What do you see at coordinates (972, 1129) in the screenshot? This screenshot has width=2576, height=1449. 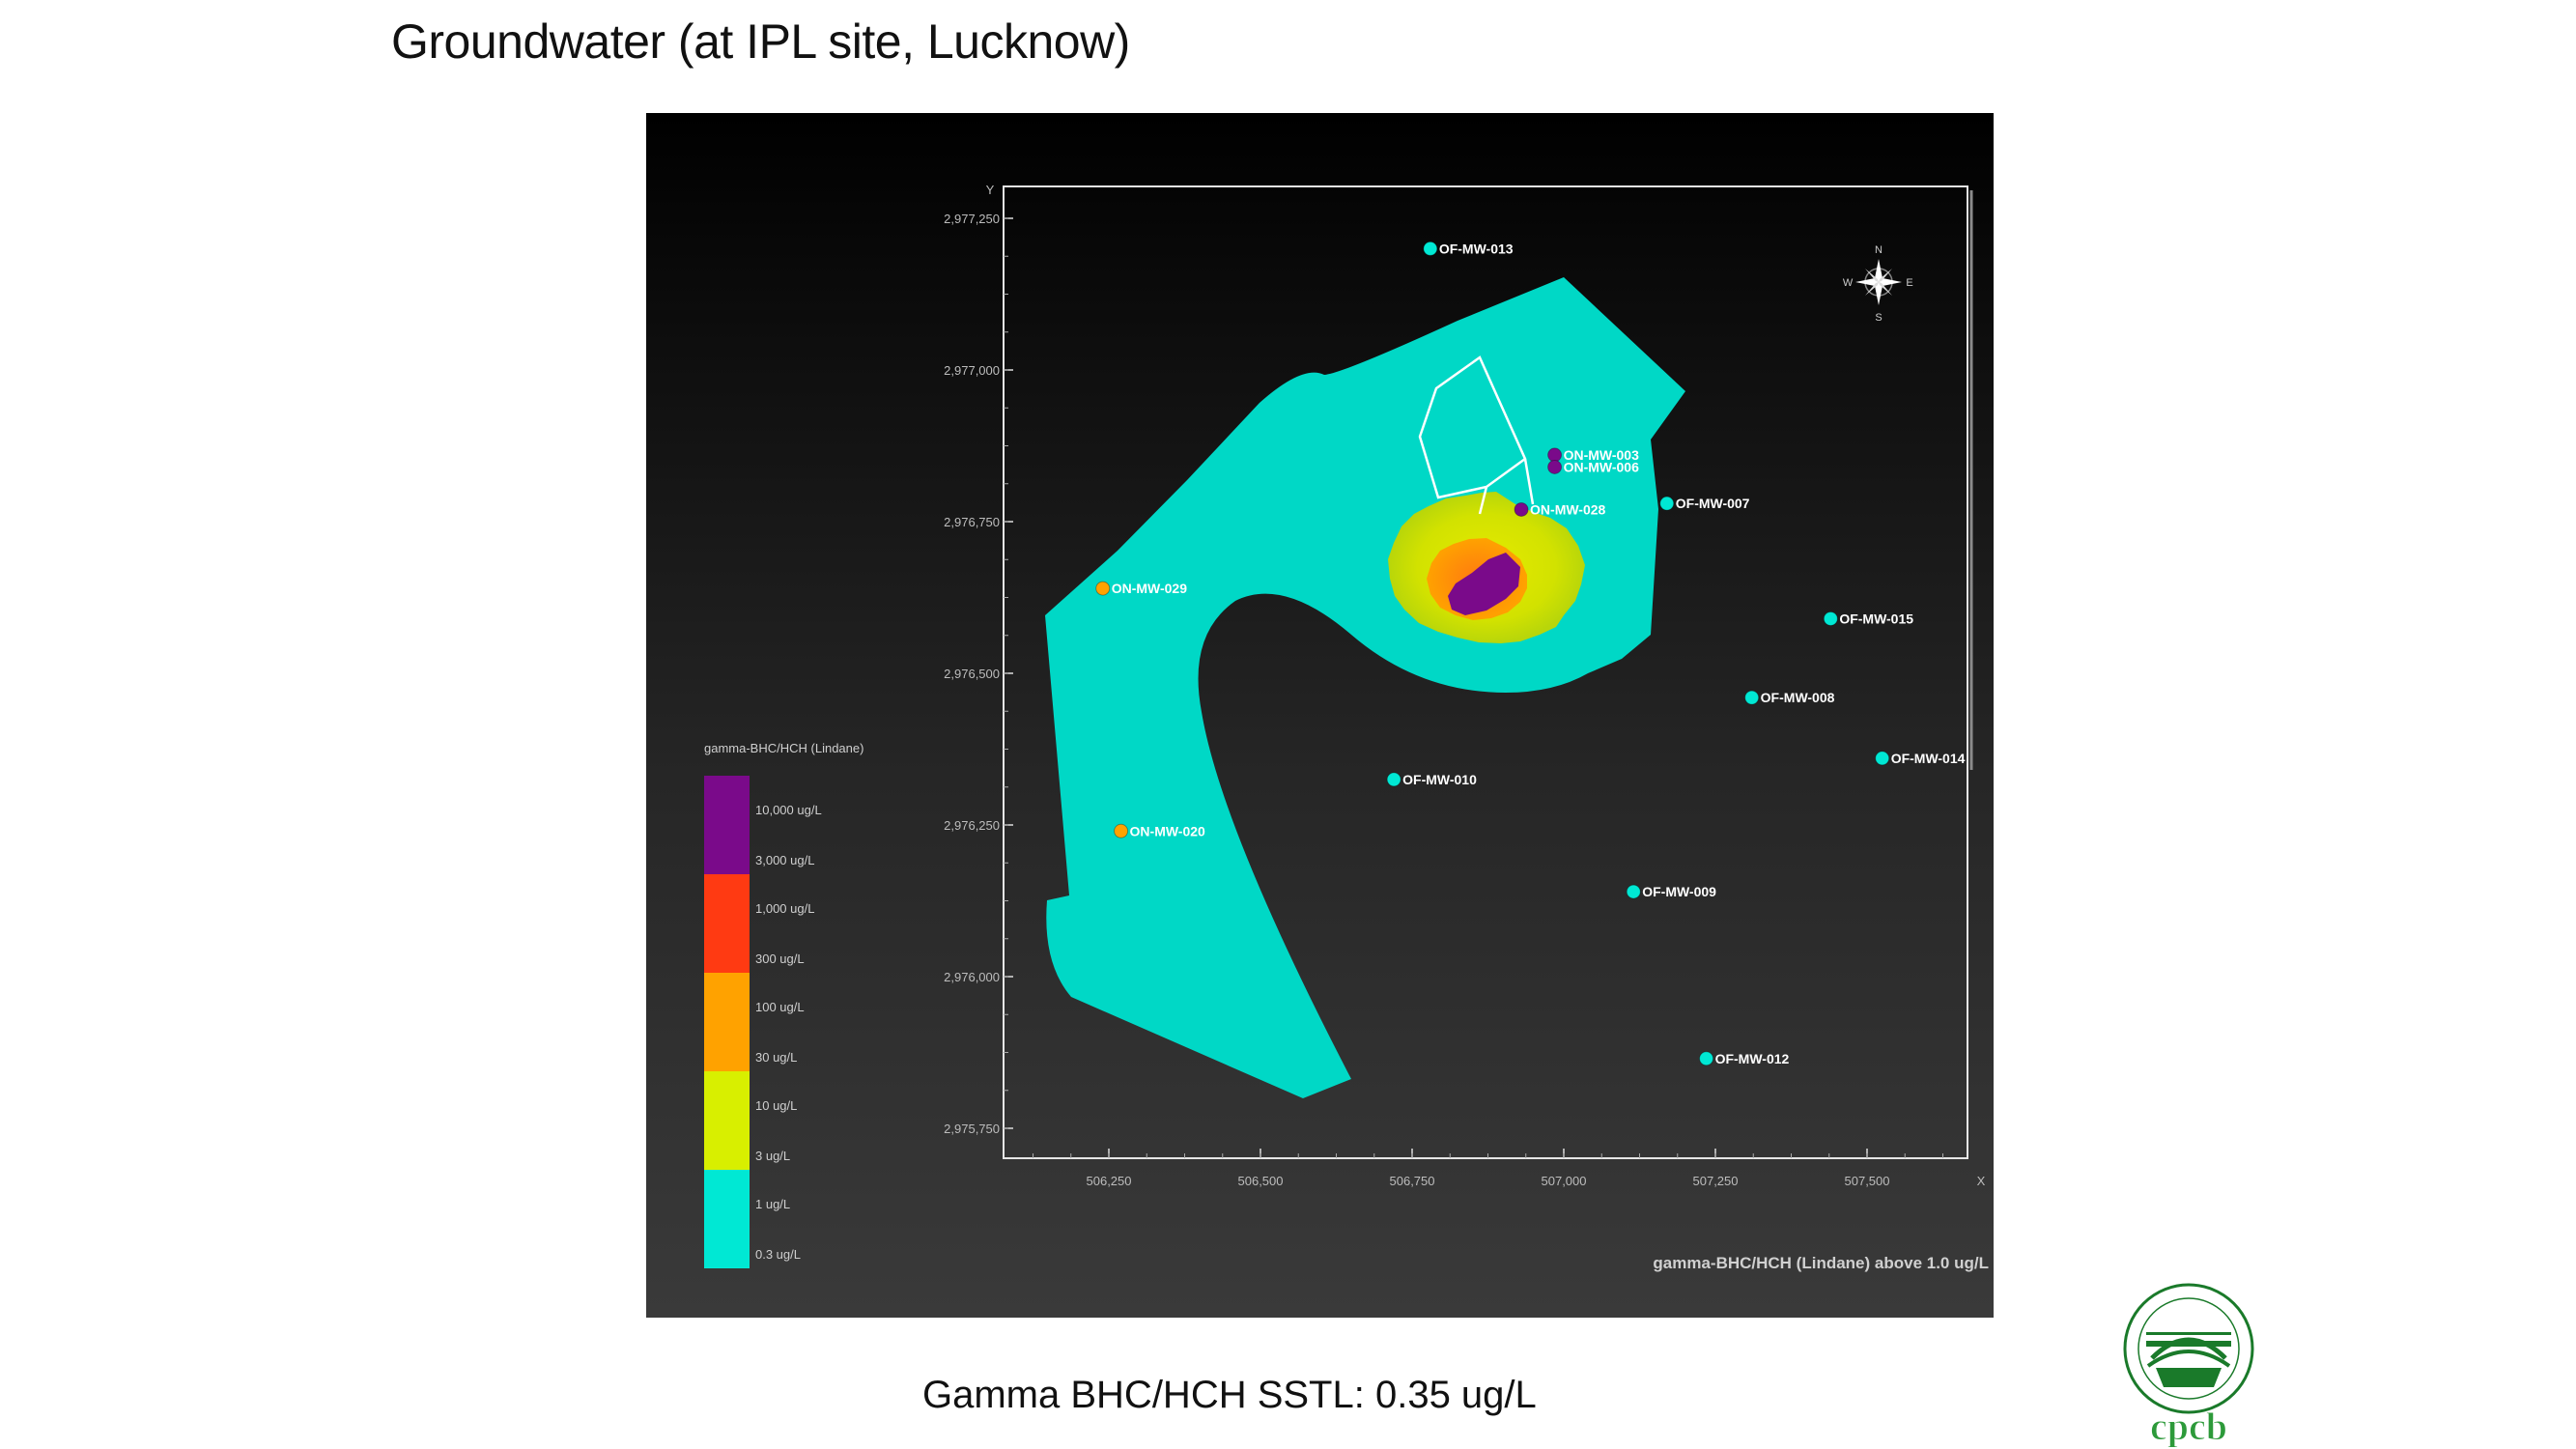 I see `y-tick-label: 2,975,750` at bounding box center [972, 1129].